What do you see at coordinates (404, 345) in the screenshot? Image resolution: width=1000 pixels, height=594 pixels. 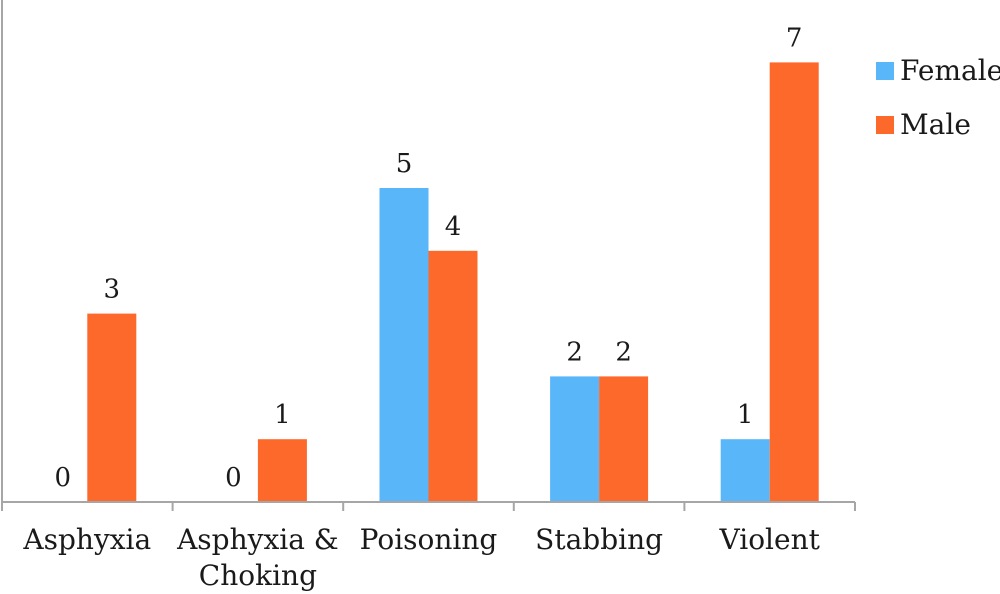 I see `bar-female-poisoning` at bounding box center [404, 345].